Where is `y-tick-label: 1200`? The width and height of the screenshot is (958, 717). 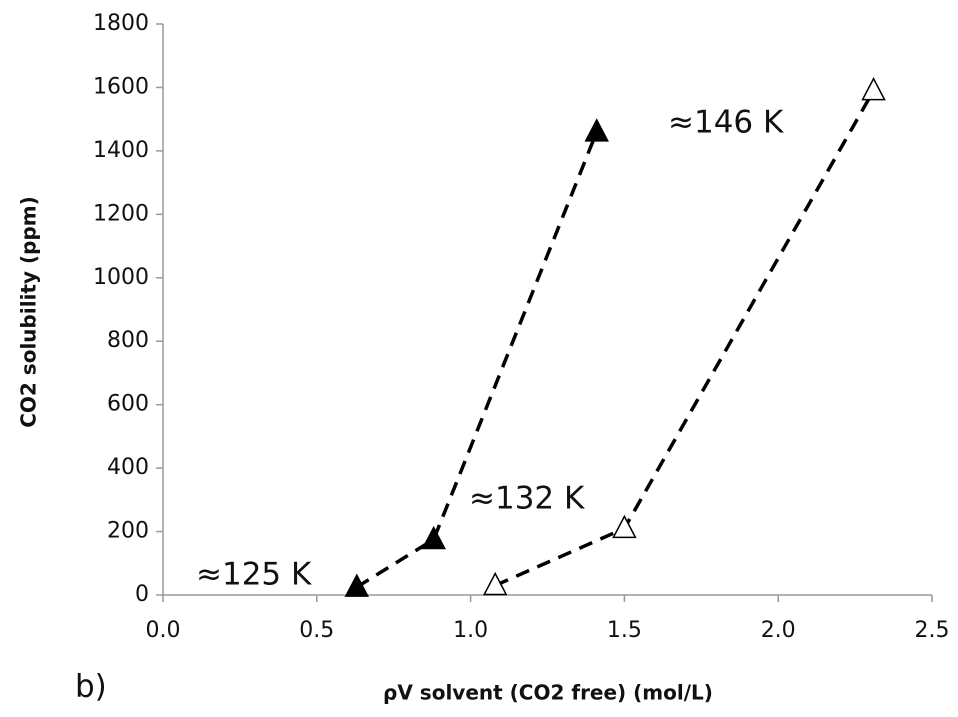
y-tick-label: 1200 is located at coordinates (121, 213).